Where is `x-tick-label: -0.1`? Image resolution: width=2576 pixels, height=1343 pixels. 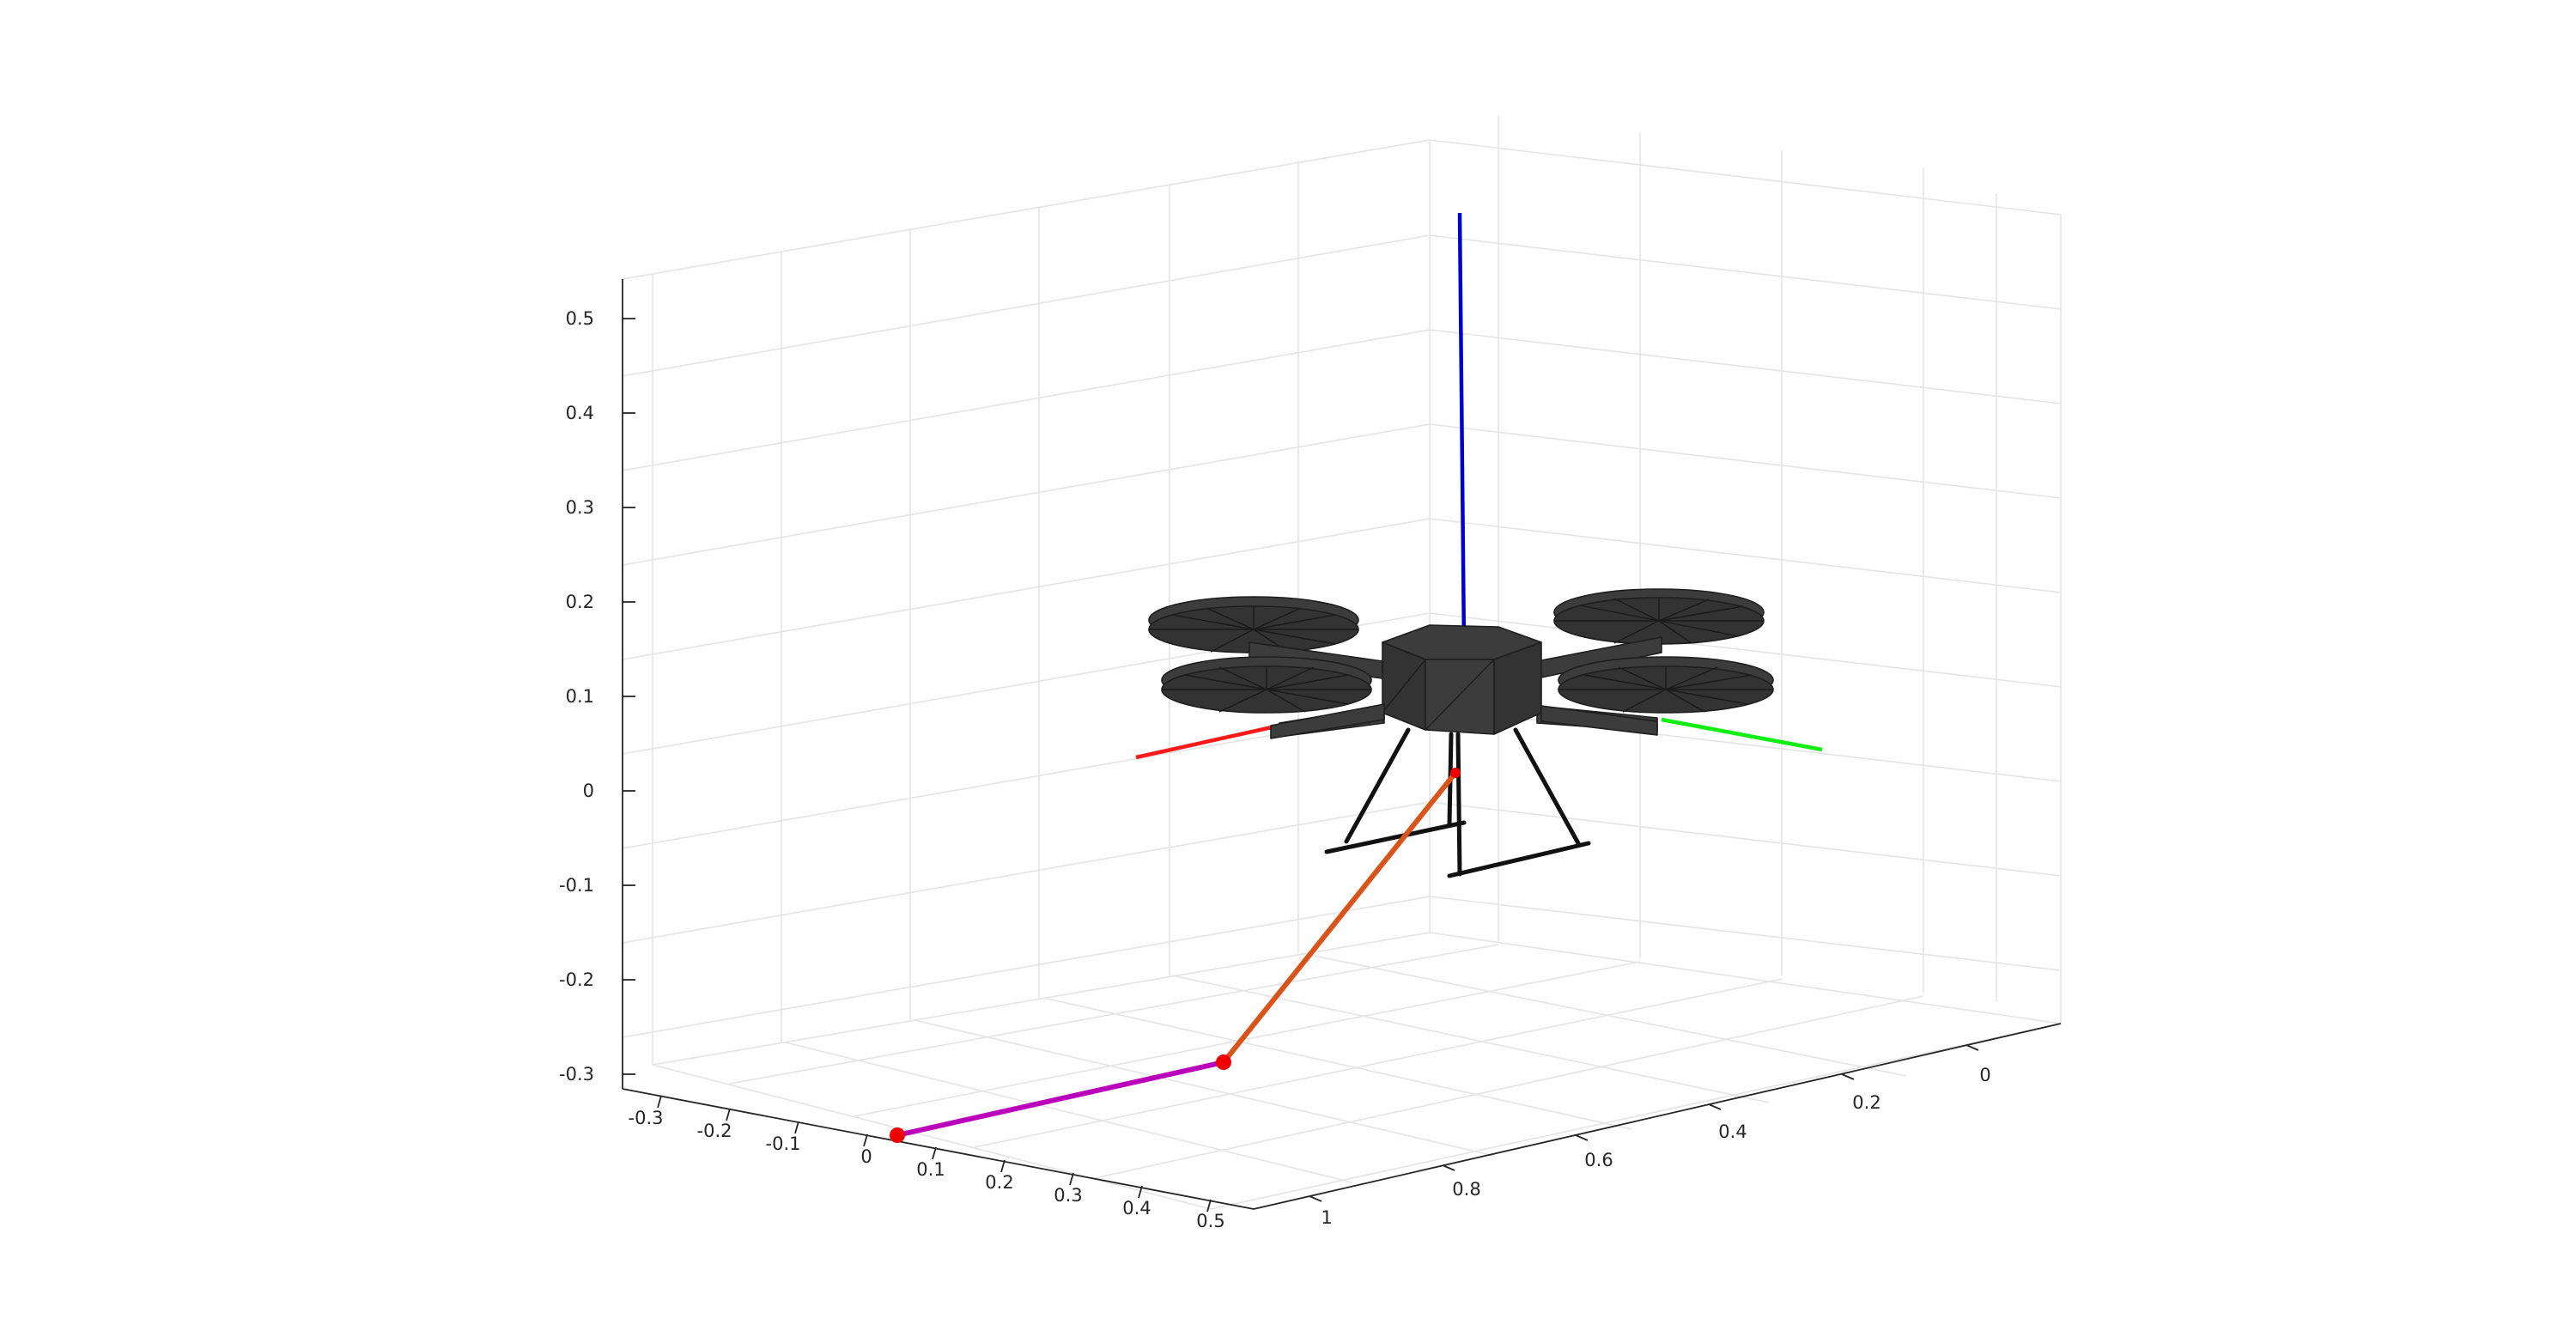
x-tick-label: -0.1 is located at coordinates (783, 1143).